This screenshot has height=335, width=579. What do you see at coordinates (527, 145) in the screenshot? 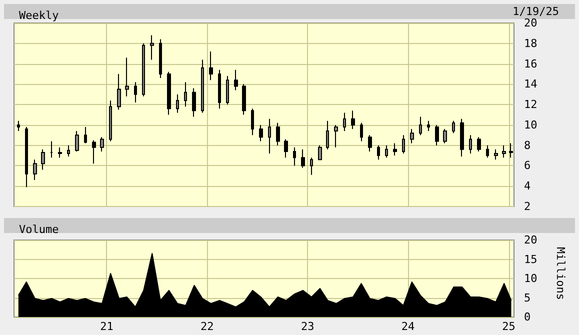
I see `y-tick-label: 8` at bounding box center [527, 145].